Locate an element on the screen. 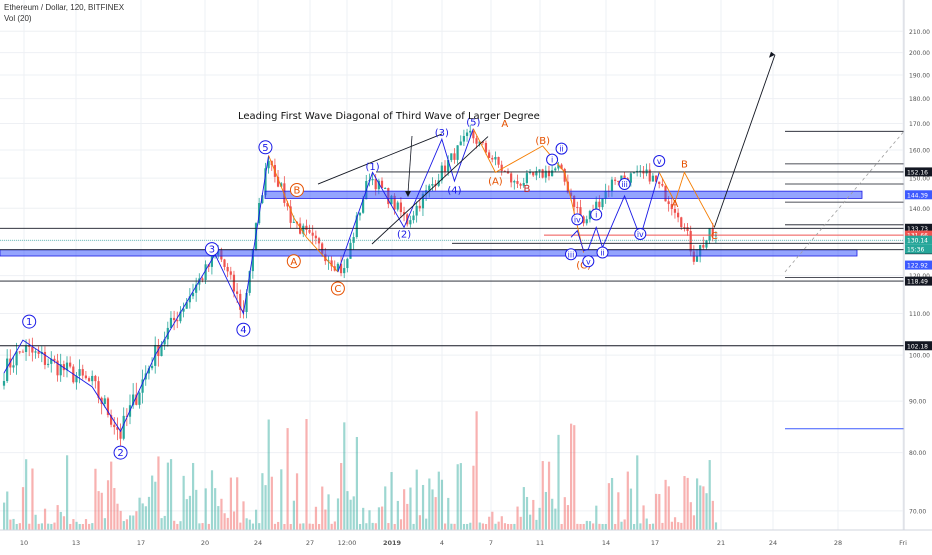  price-tag-label: 130.14 is located at coordinates (917, 241).